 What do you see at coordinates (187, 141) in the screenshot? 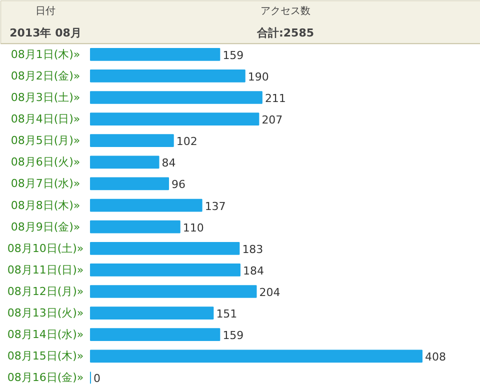
I see `data-label: 102` at bounding box center [187, 141].